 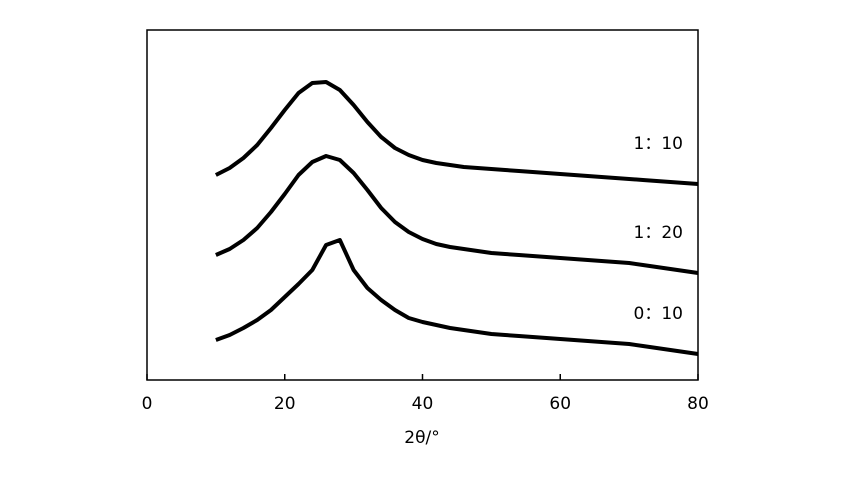 I want to click on series-label: 1：20, so click(x=658, y=233).